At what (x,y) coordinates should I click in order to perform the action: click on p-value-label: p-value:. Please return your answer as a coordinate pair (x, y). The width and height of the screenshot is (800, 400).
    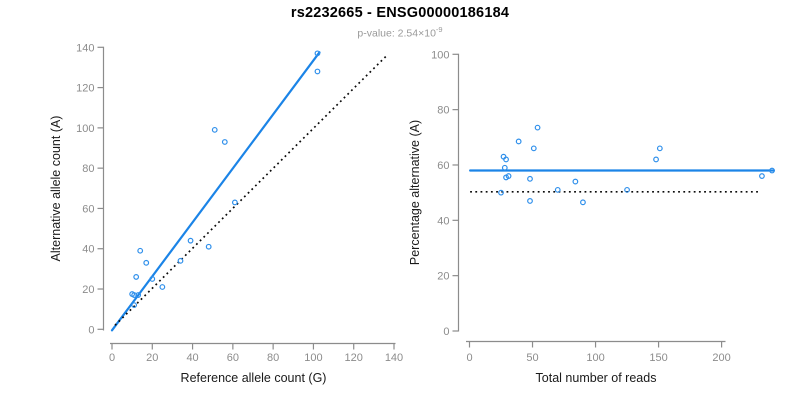
    Looking at the image, I should click on (377, 33).